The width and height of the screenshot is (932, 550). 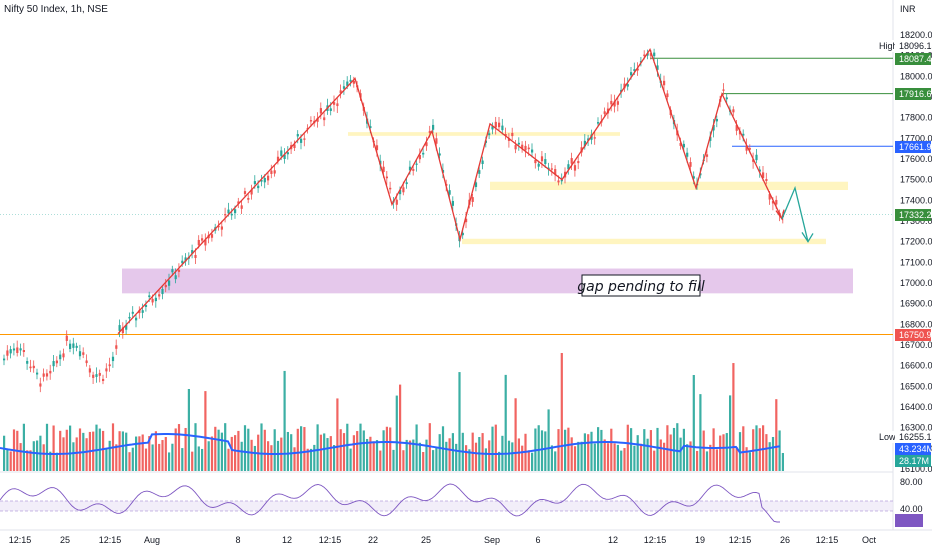 I want to click on price-tag: 16750.95, so click(x=913, y=335).